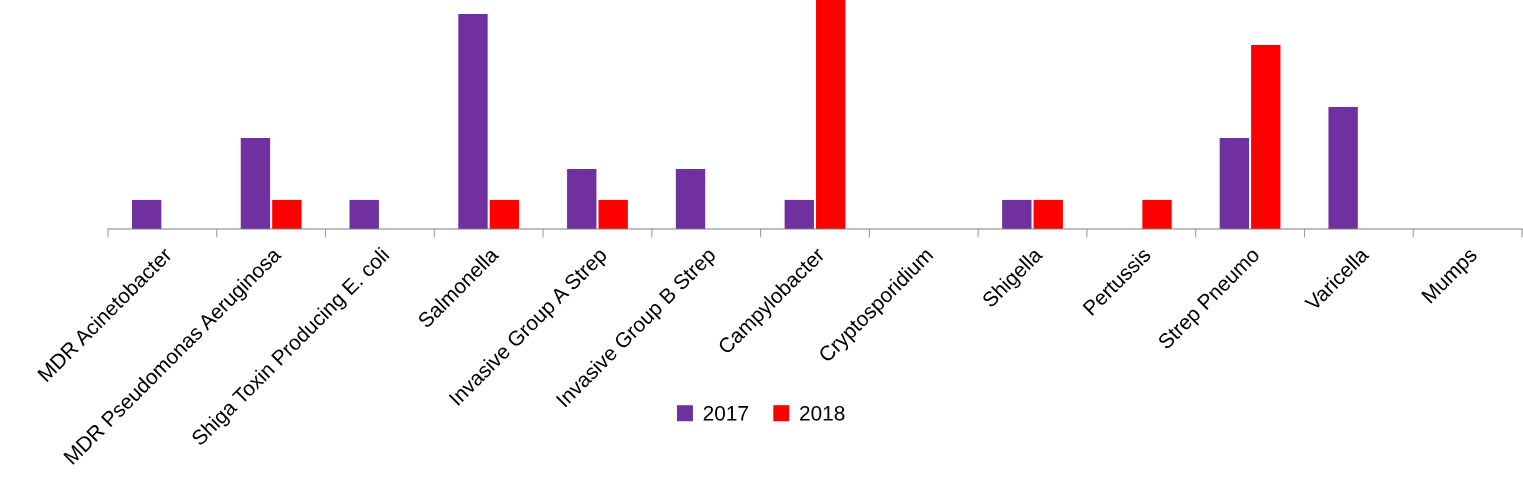  What do you see at coordinates (725, 413) in the screenshot?
I see `legend-label: 2017` at bounding box center [725, 413].